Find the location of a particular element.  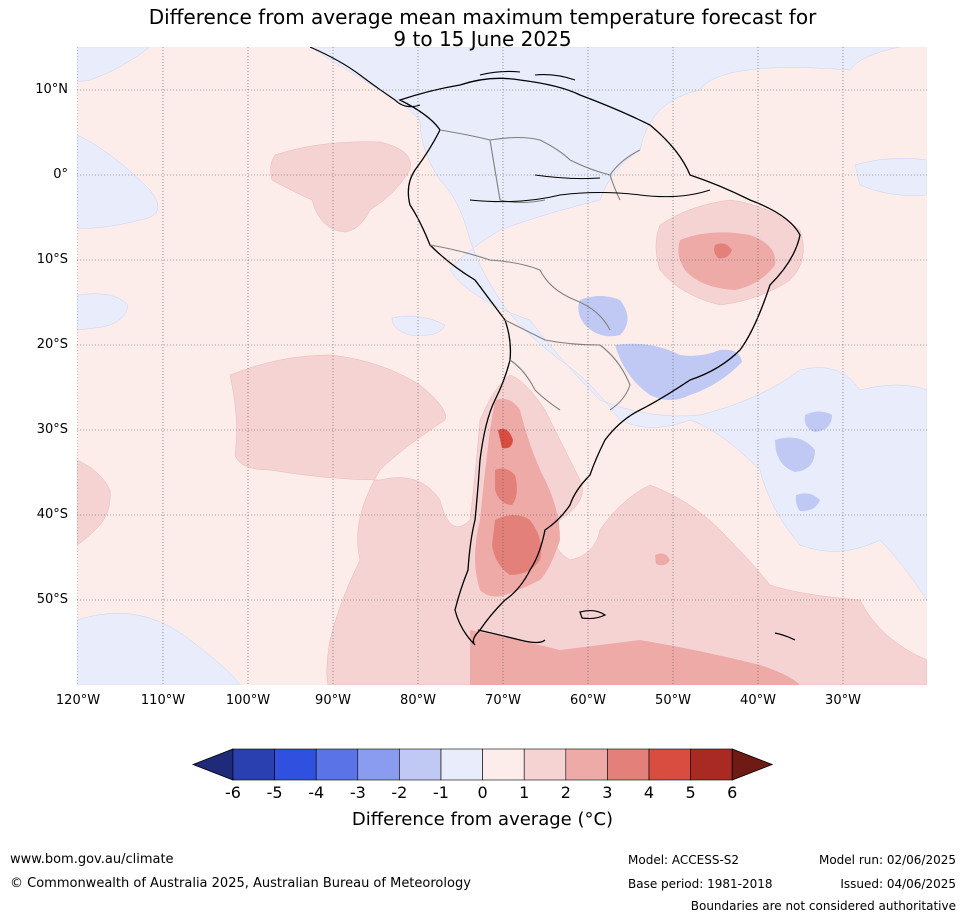

map-title-line2: 9 to 15 June 2025 is located at coordinates (482, 39).